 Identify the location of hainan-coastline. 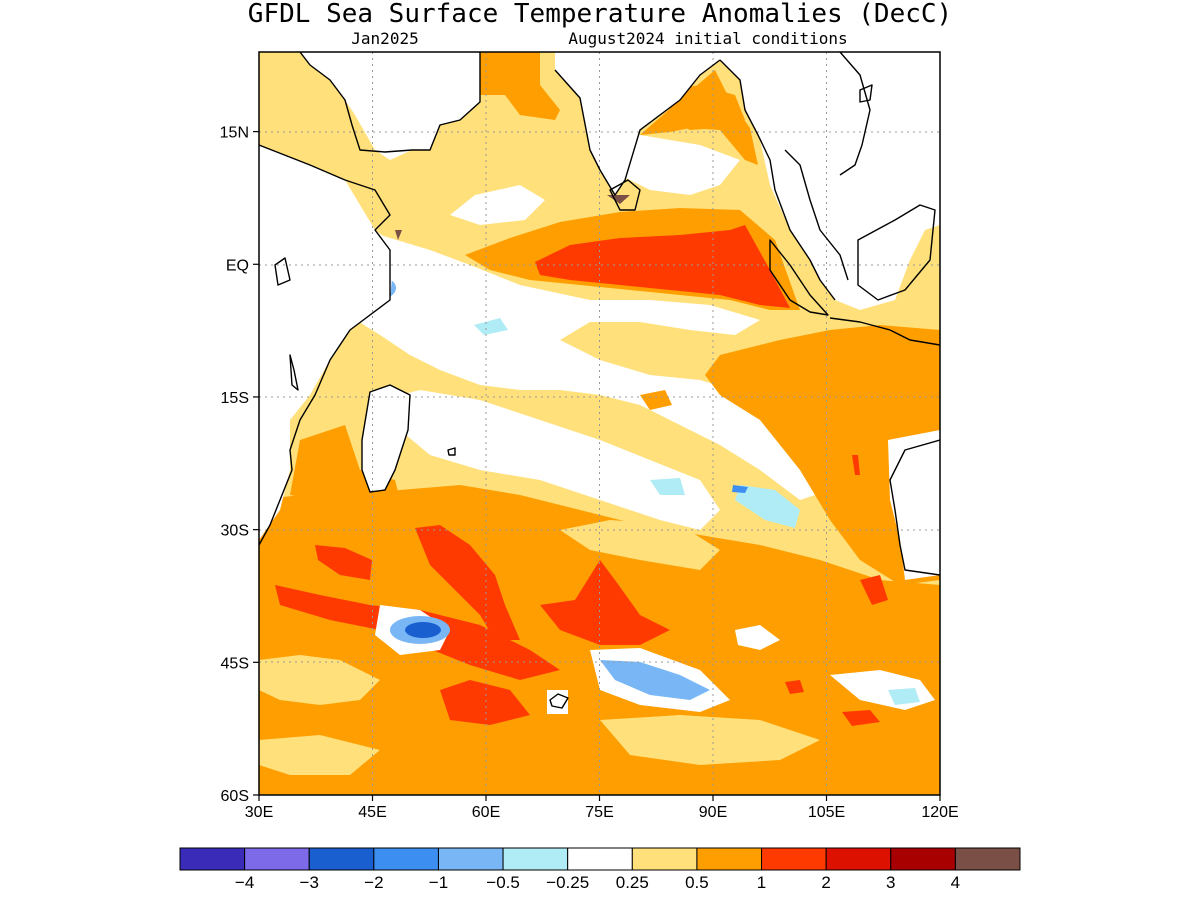
(866, 93).